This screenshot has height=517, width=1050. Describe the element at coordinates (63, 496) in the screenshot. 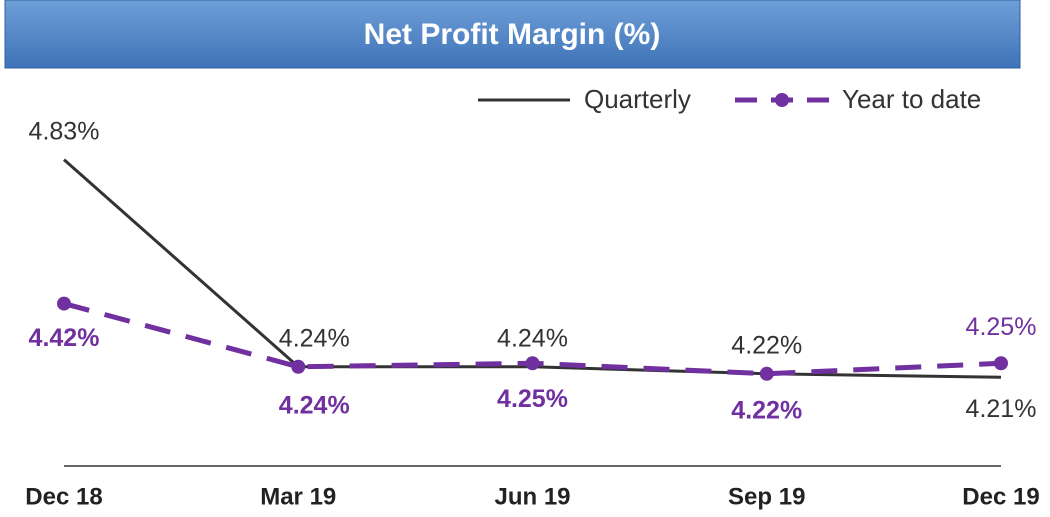

I see `x-tick-label: Dec 18` at that location.